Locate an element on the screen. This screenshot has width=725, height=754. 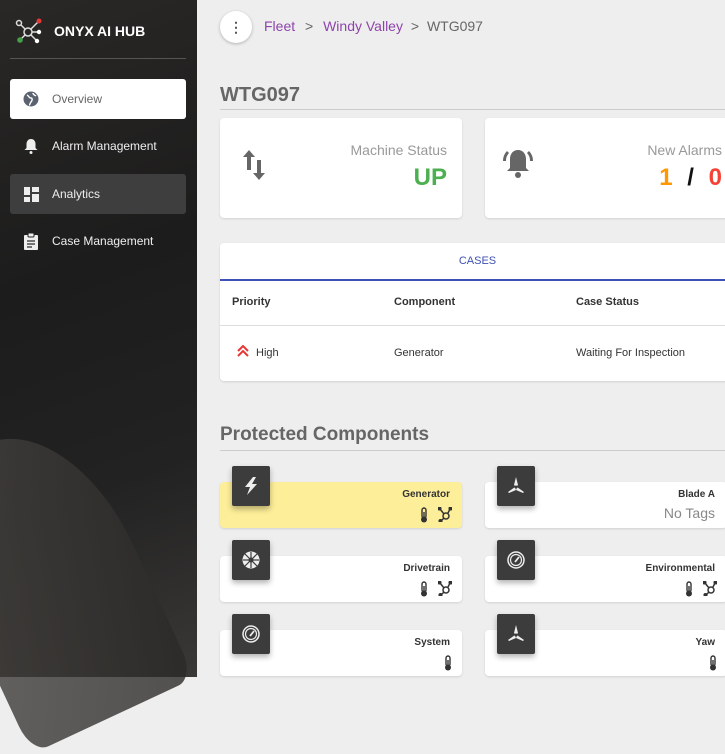
sidebar-item-label: Analytics is located at coordinates (76, 194).